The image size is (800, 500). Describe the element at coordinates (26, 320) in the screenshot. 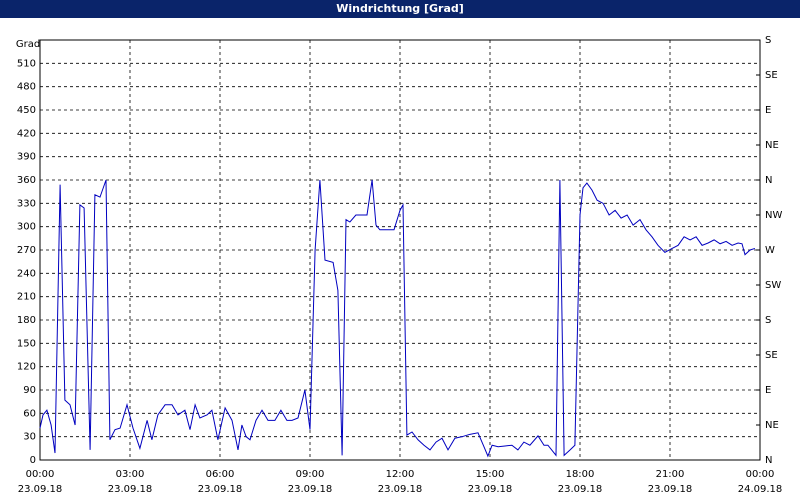

I see `y-tick-label: 180` at that location.